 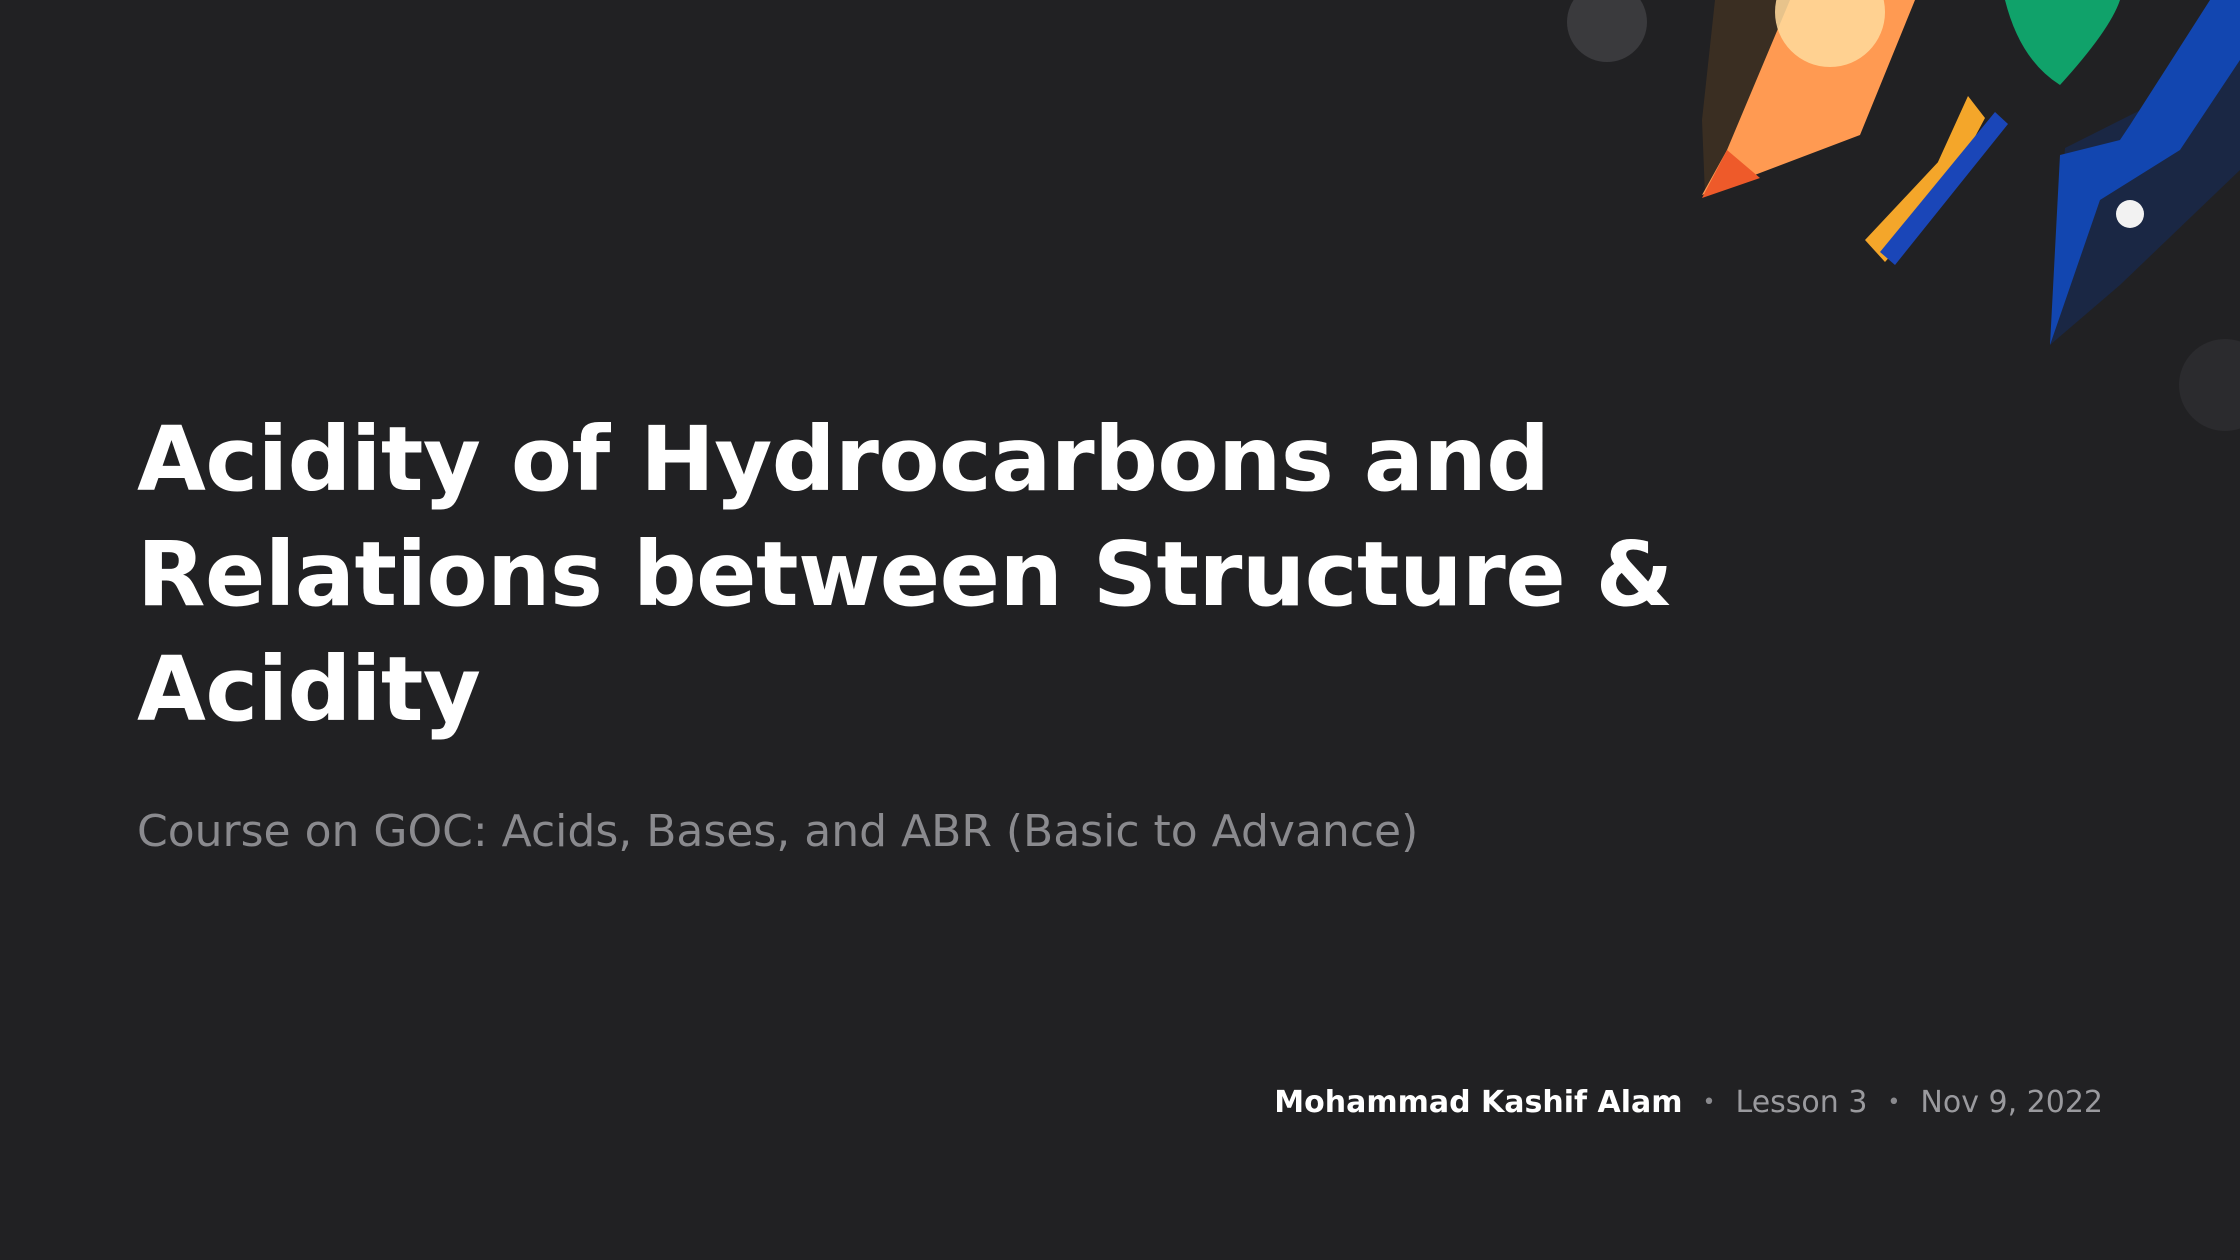 What do you see at coordinates (1478, 1102) in the screenshot?
I see `author-name: Mohammad Kashif Alam` at bounding box center [1478, 1102].